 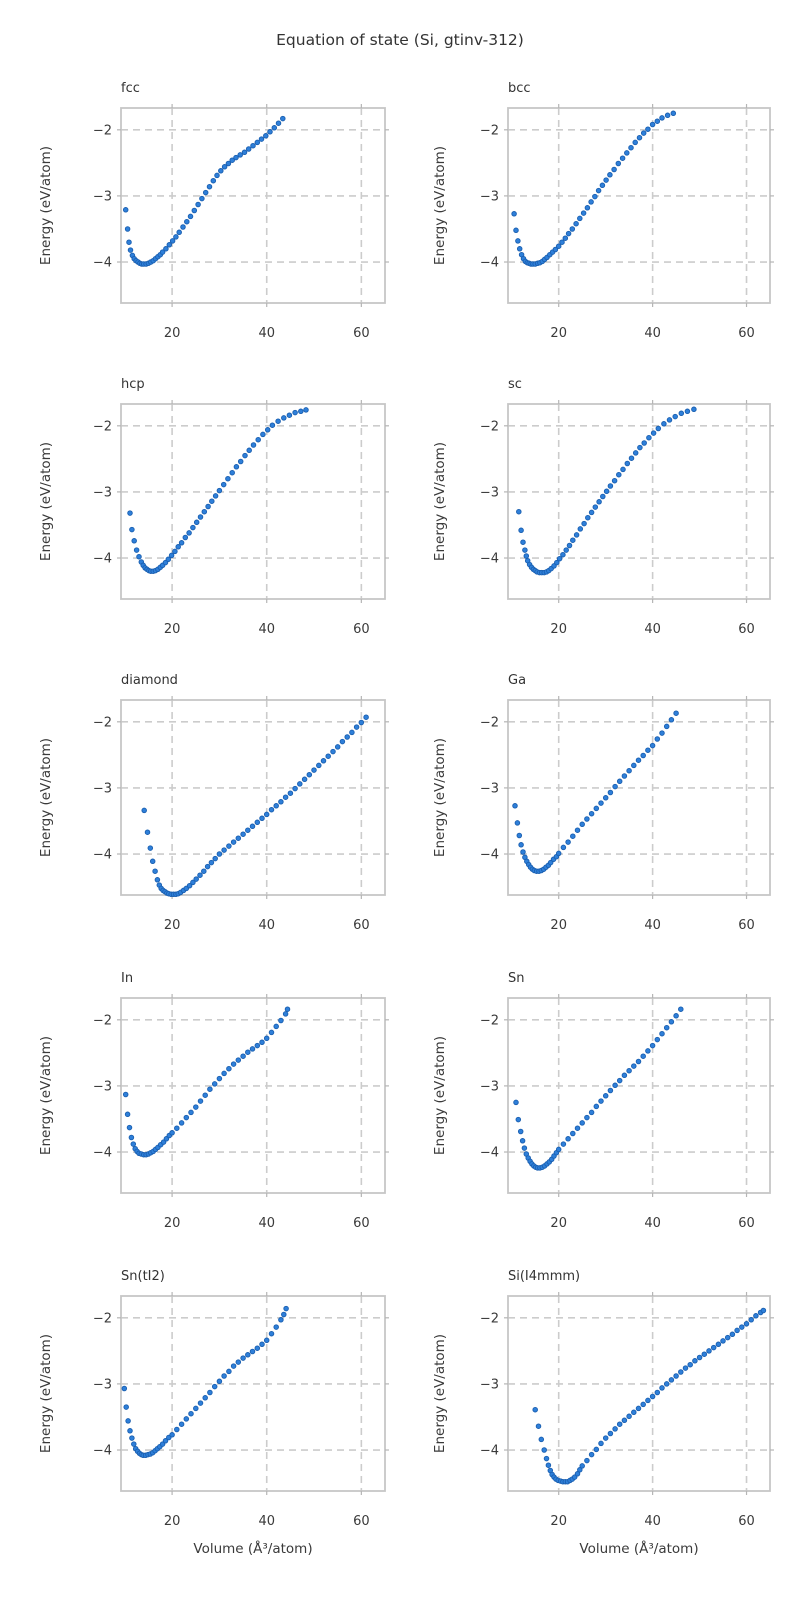 I want to click on x-axis-label: Volume (Å³/atom), so click(x=638, y=1548).